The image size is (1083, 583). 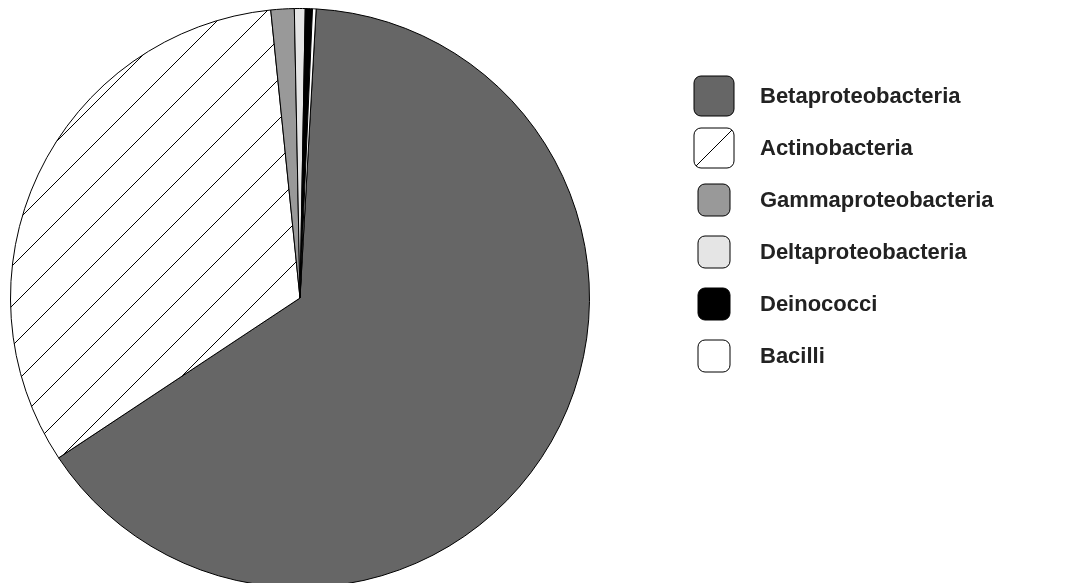 I want to click on legend-label: Deltaproteobacteria, so click(x=863, y=252).